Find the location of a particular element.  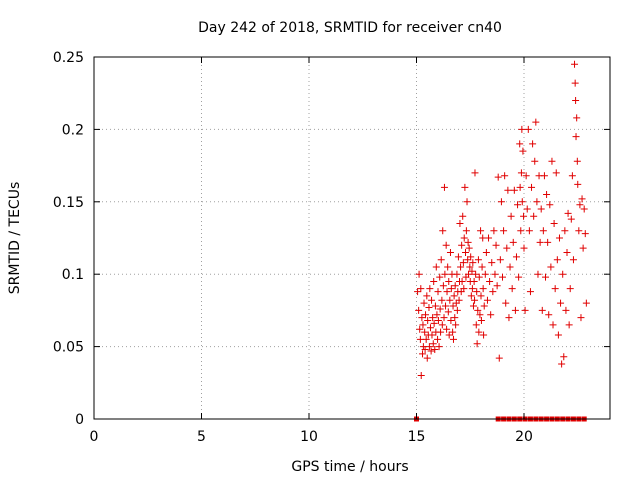

y-tick-label: 0 is located at coordinates (79, 420).